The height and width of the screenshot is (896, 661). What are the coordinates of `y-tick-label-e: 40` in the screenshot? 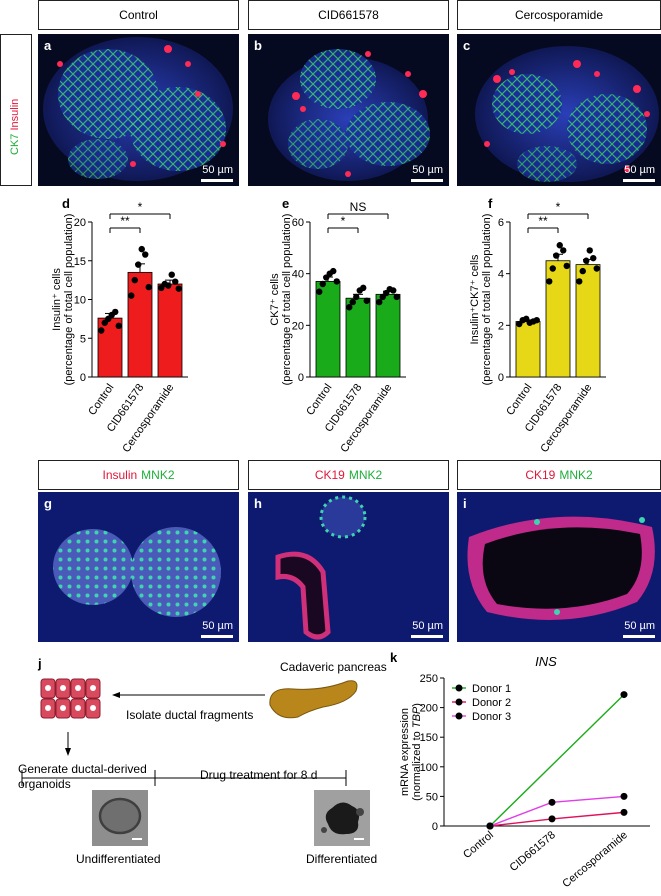 It's located at (298, 275).